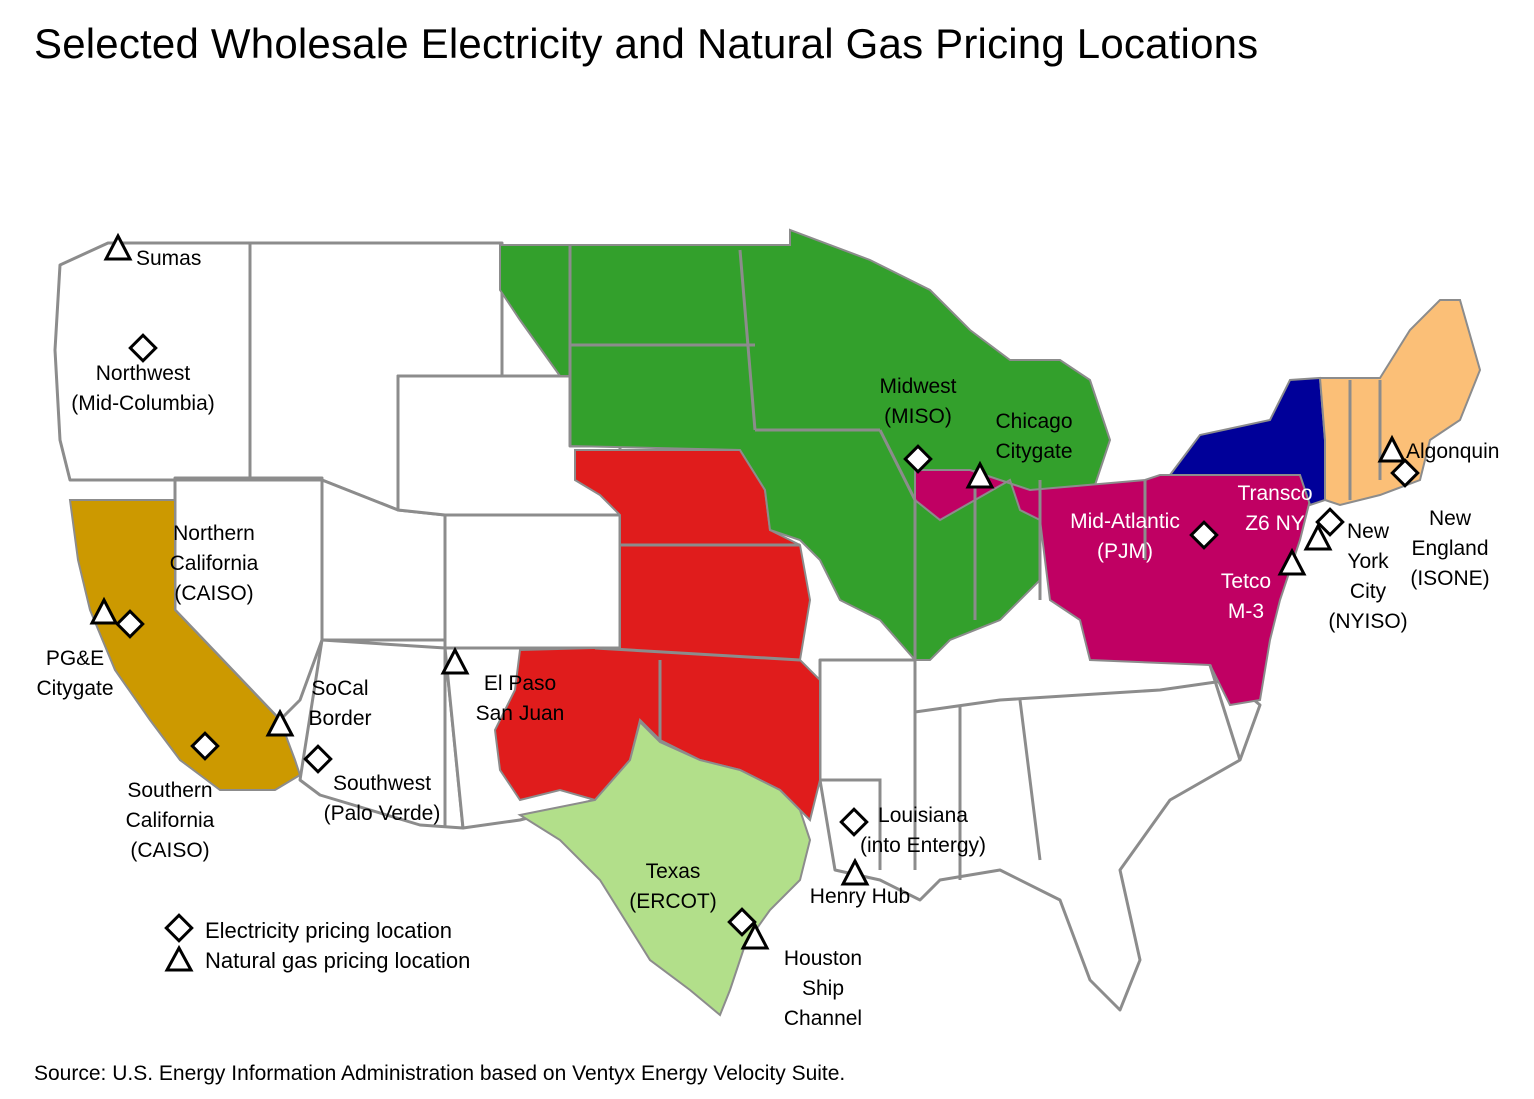 This screenshot has width=1534, height=1099. I want to click on label-northern-california-line: California, so click(214, 563).